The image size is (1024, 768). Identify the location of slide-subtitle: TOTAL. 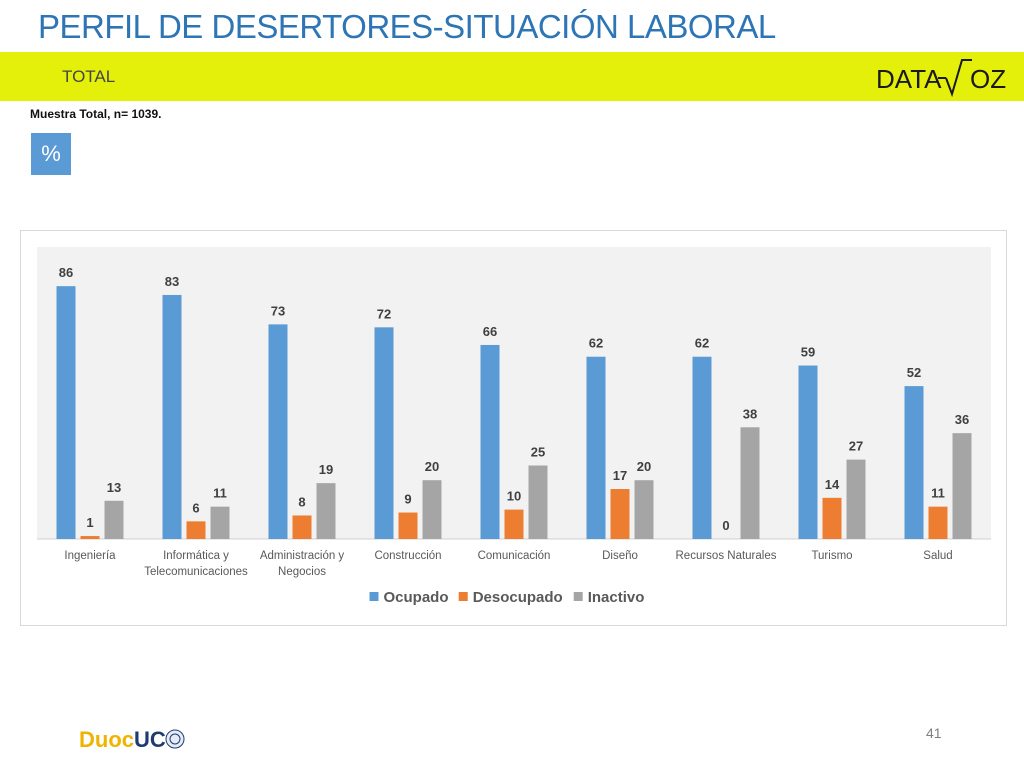
(89, 76).